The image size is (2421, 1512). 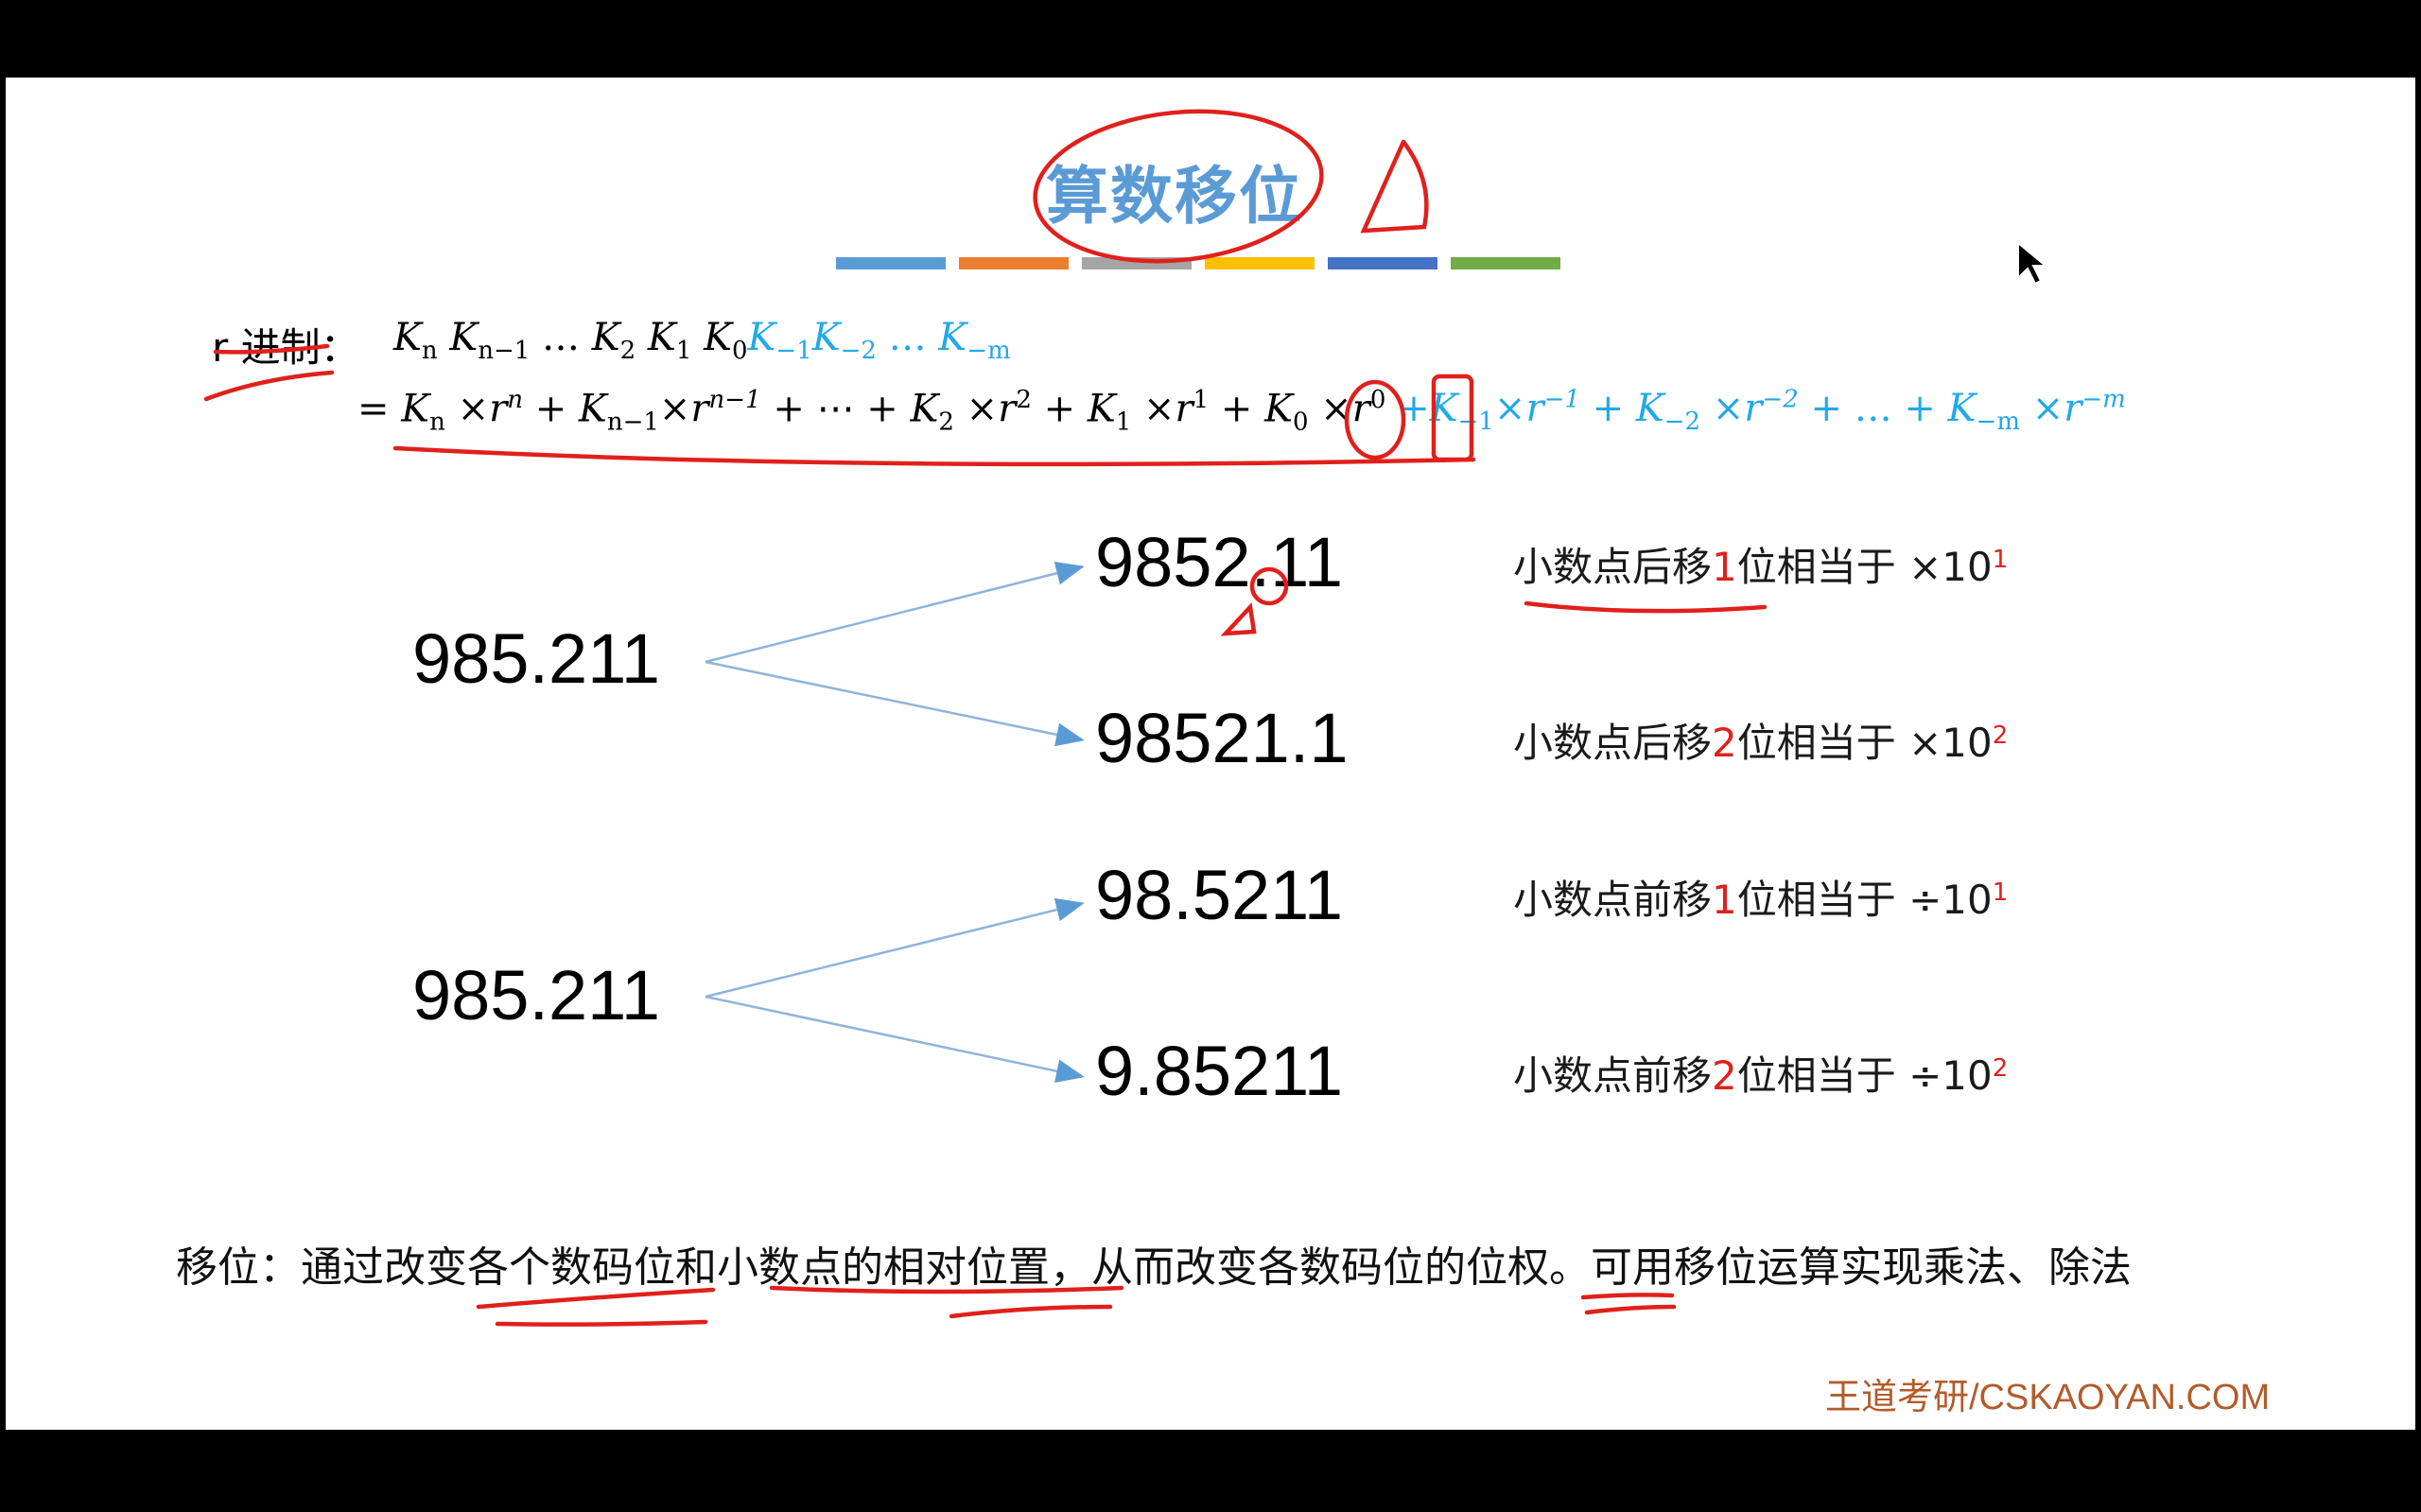 What do you see at coordinates (1646, 607) in the screenshot?
I see `note-underline` at bounding box center [1646, 607].